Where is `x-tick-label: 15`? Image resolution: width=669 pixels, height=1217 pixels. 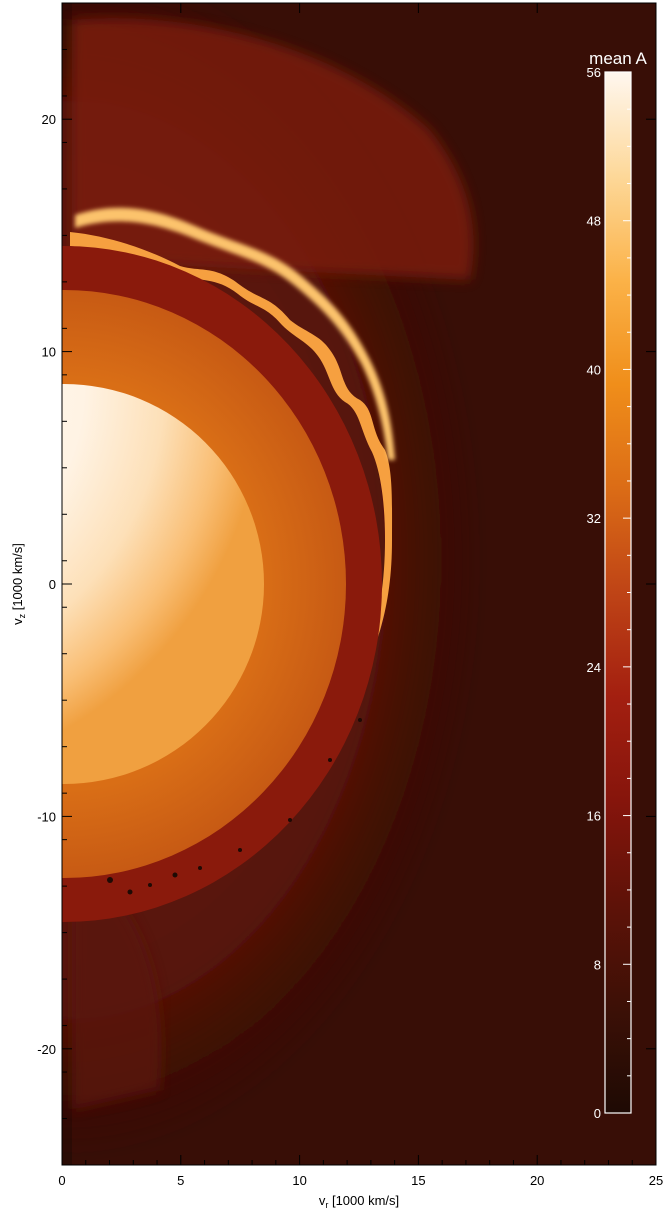
x-tick-label: 15 is located at coordinates (418, 1180).